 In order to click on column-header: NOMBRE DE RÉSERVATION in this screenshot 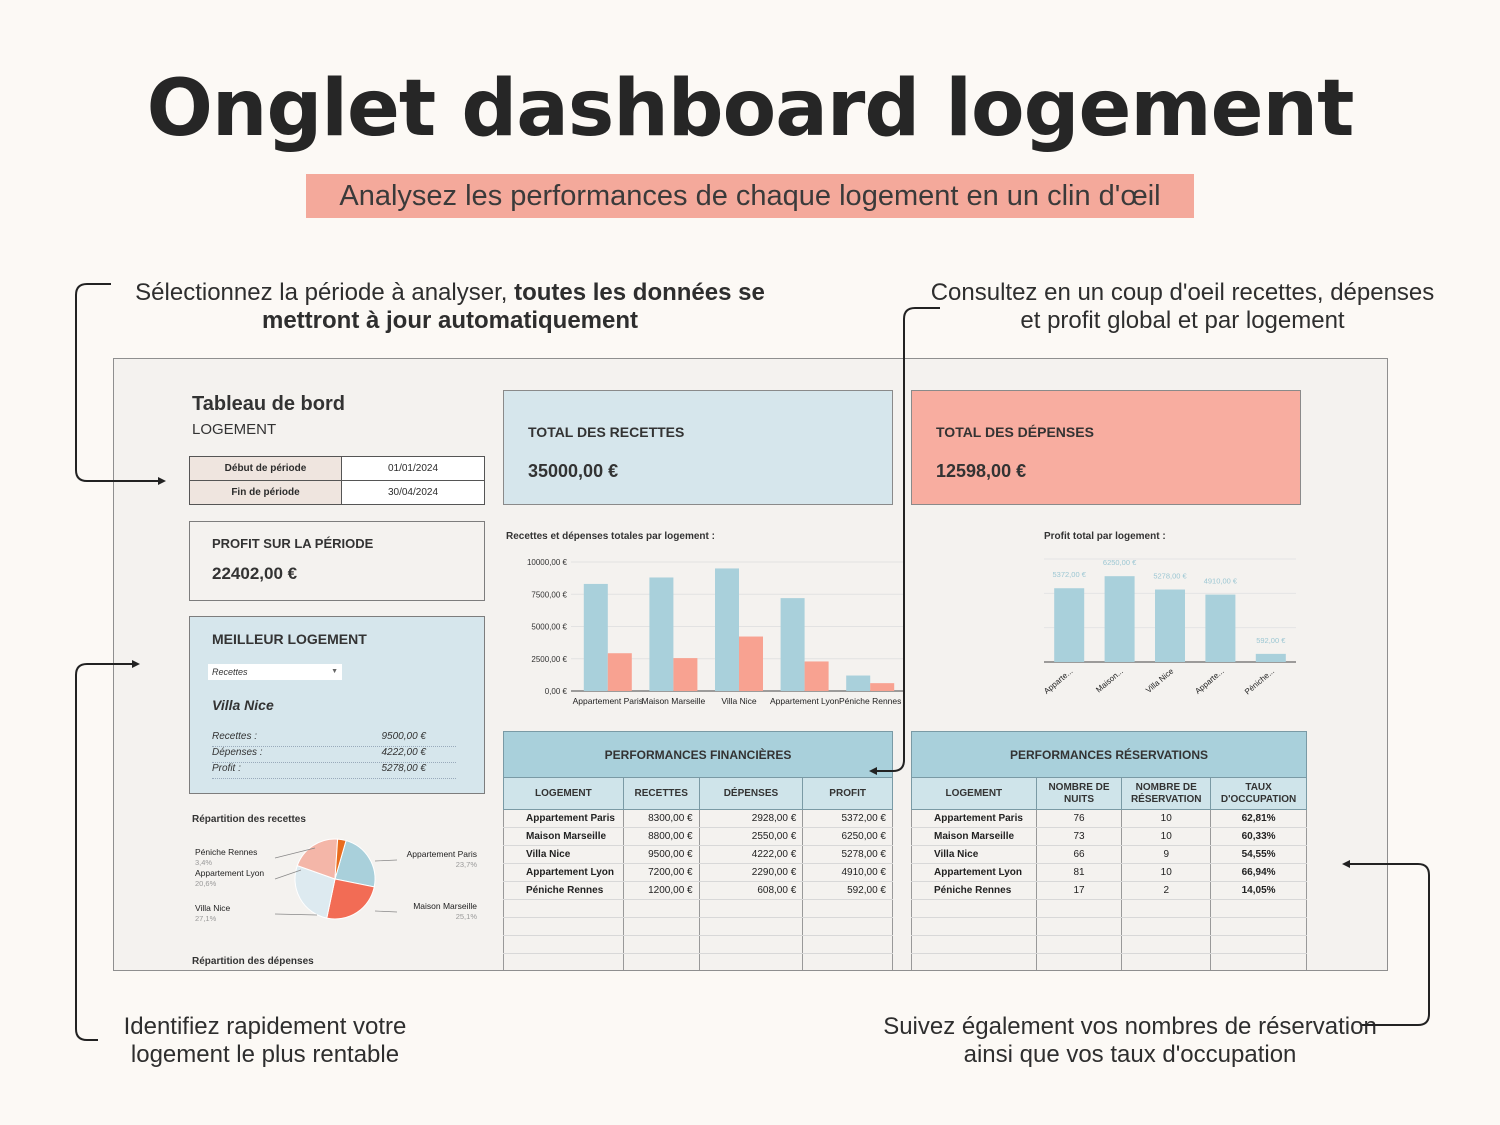, I will do `click(1166, 793)`.